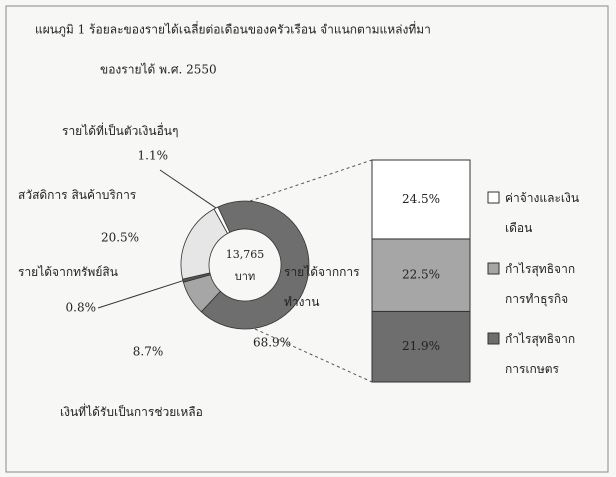  Describe the element at coordinates (77, 195) in the screenshot. I see `category-label: สวัสดิการ สินค้าบริการ` at that location.